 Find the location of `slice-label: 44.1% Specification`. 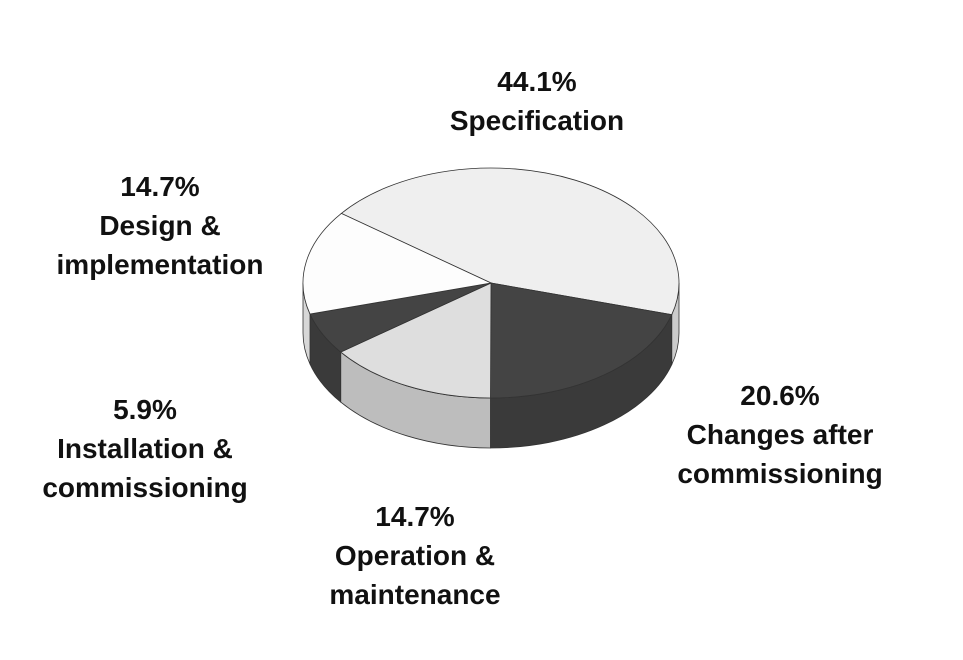

slice-label: 44.1% Specification is located at coordinates (537, 101).